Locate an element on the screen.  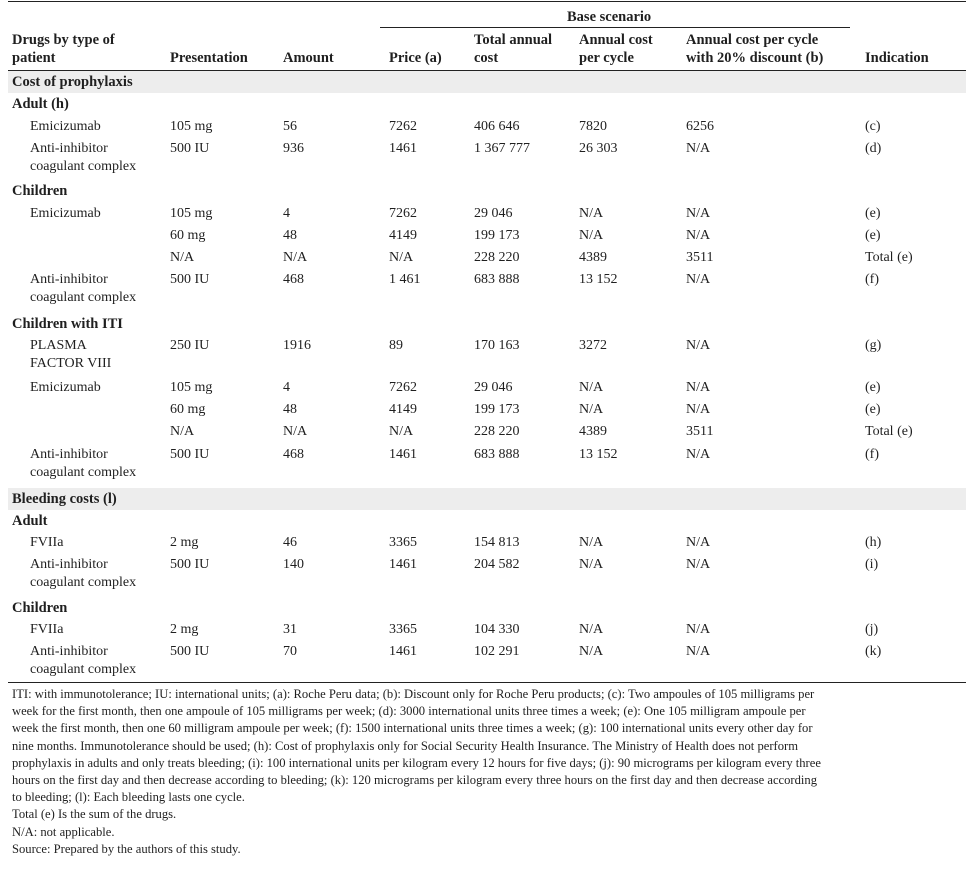
cell-total-annual: 199 173 is located at coordinates (497, 235).